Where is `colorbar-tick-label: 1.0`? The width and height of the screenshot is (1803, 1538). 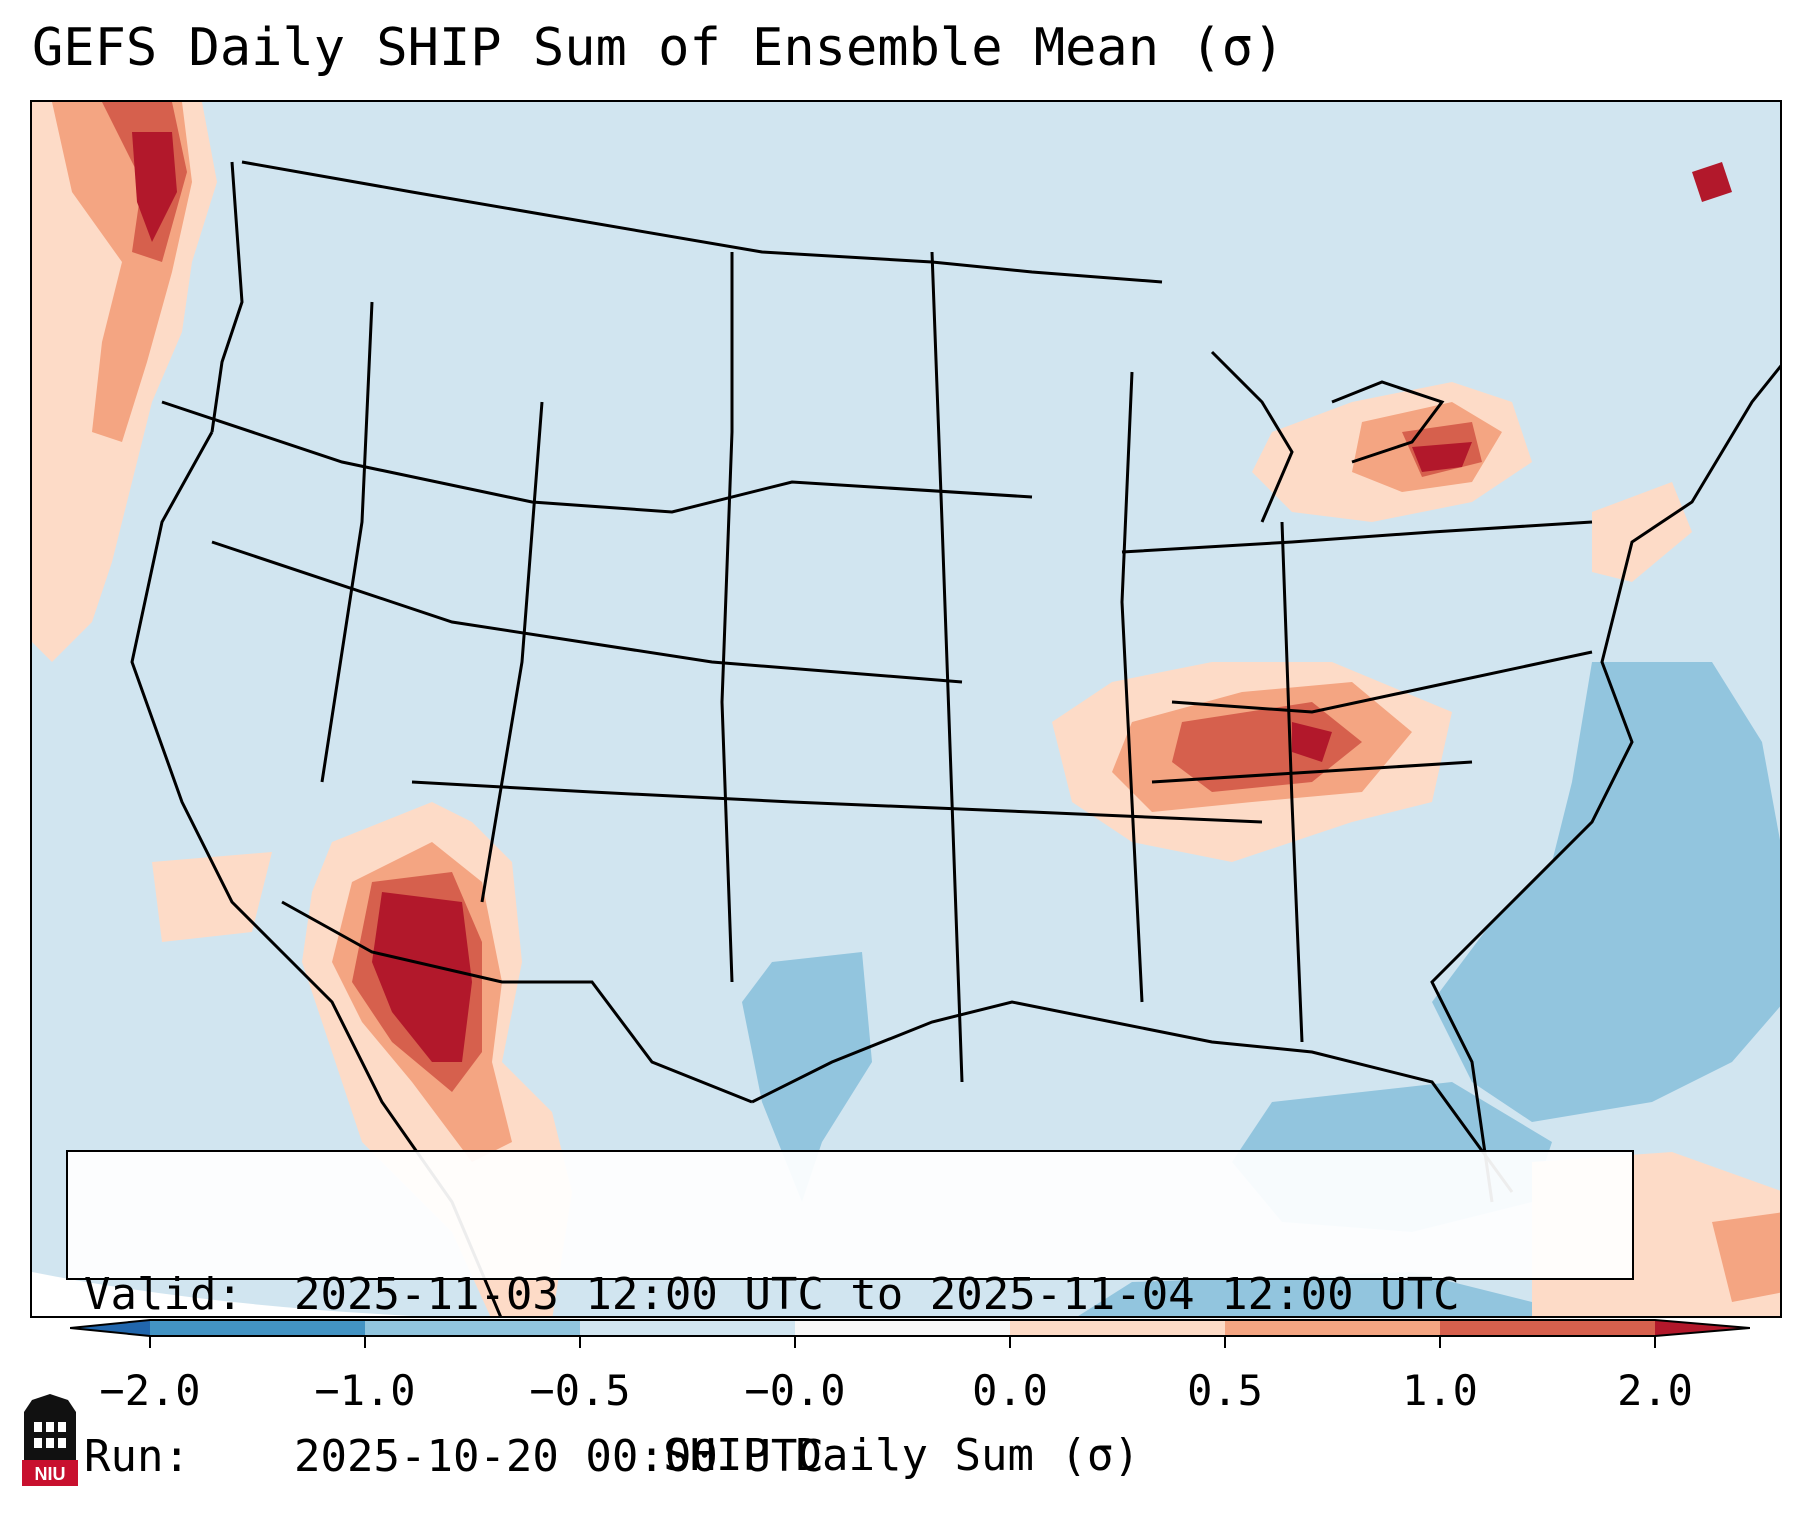 colorbar-tick-label: 1.0 is located at coordinates (1440, 1390).